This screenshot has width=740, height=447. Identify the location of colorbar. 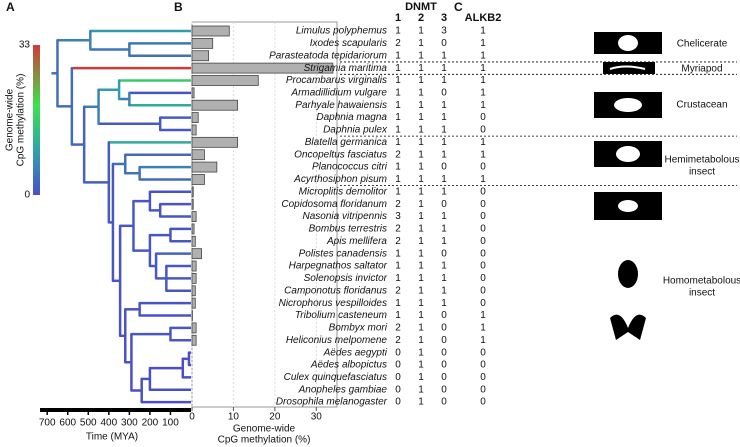
(36, 120).